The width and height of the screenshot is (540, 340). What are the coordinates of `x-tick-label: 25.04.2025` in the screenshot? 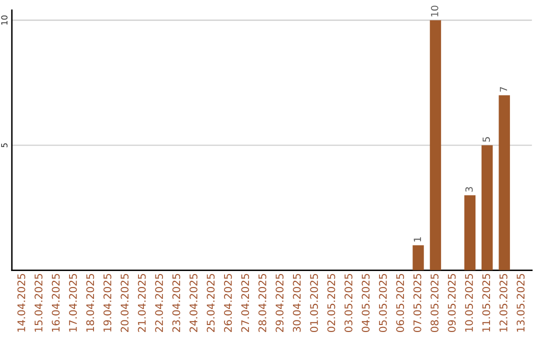 It's located at (210, 303).